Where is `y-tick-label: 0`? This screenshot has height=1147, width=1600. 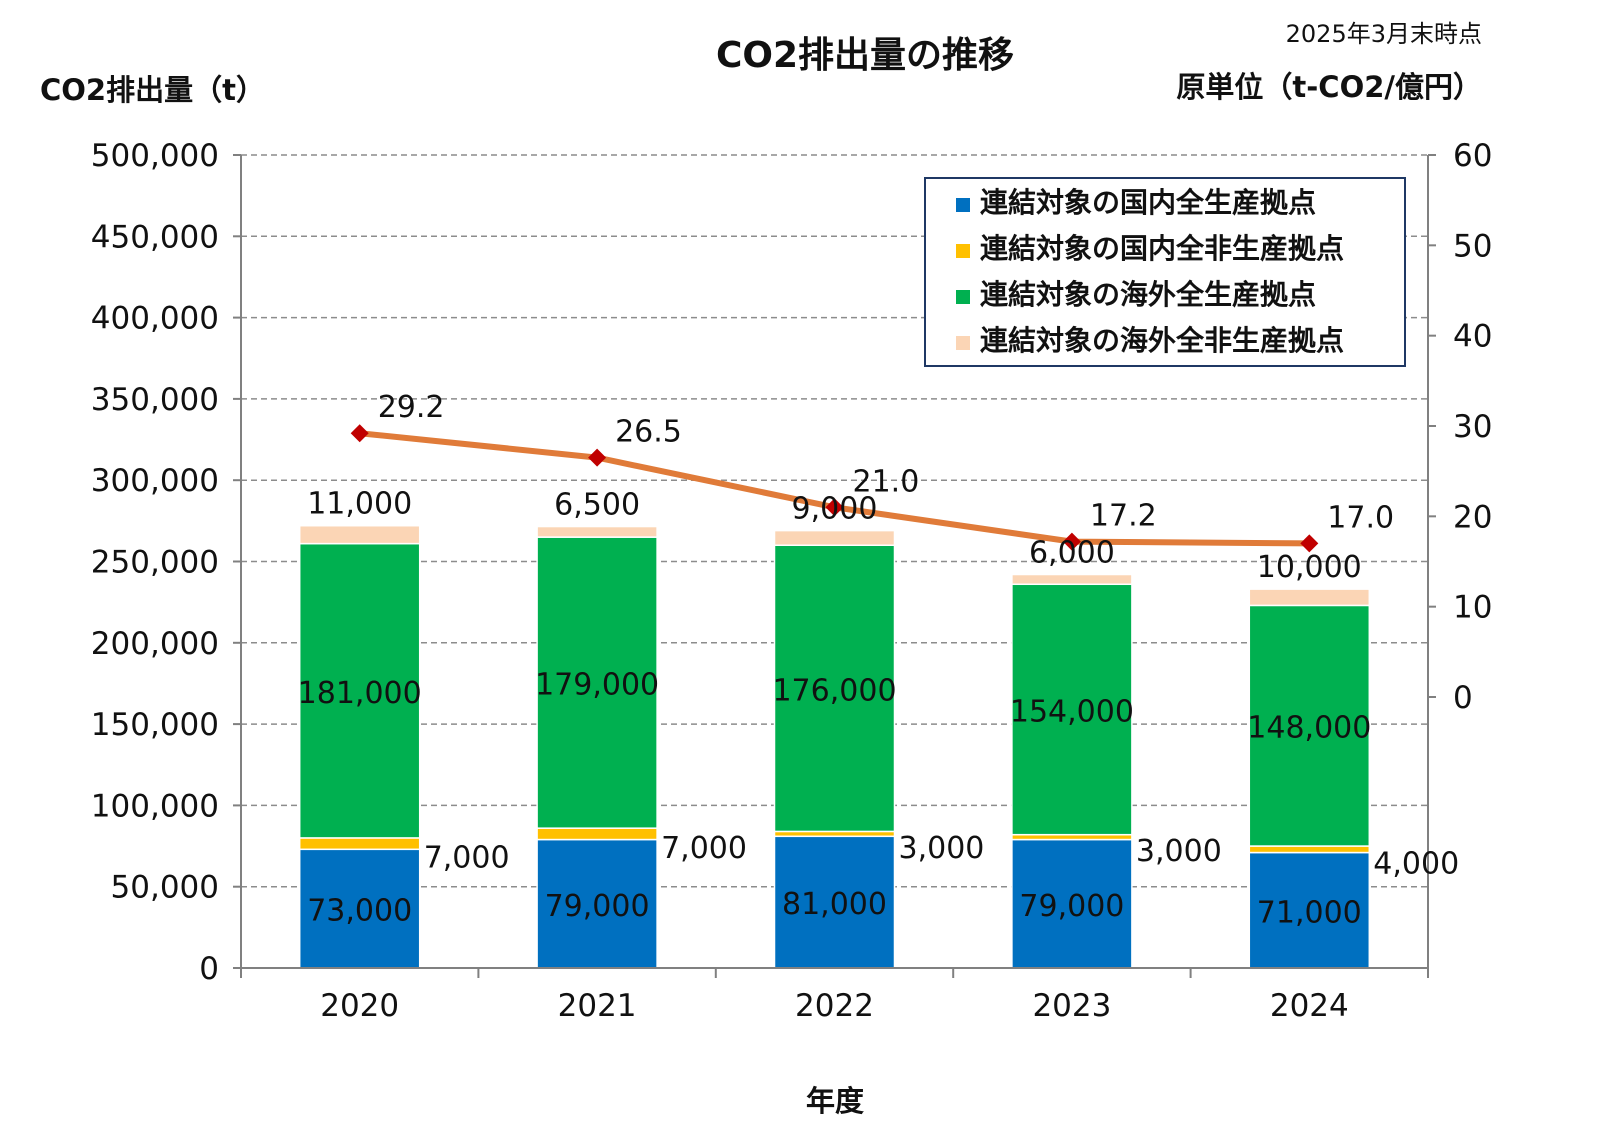
y-tick-label: 0 is located at coordinates (209, 969).